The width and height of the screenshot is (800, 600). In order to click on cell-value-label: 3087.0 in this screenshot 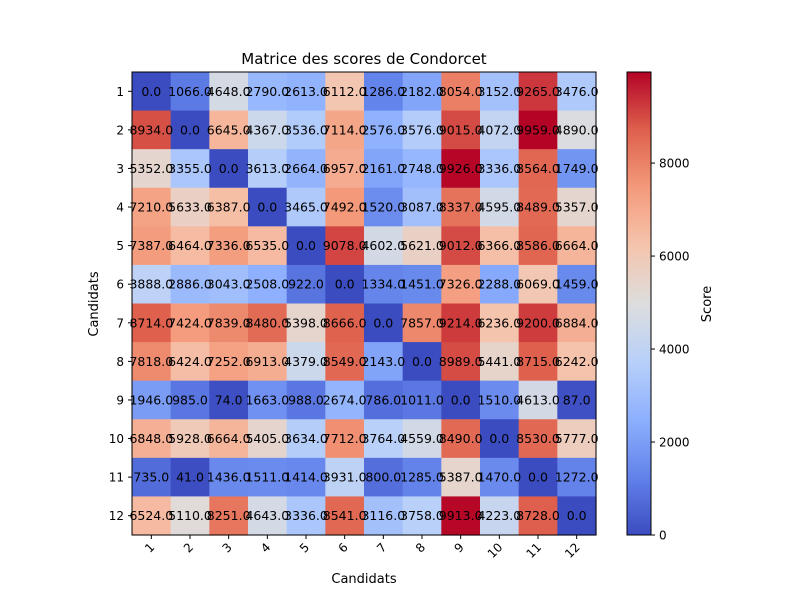, I will do `click(422, 207)`.